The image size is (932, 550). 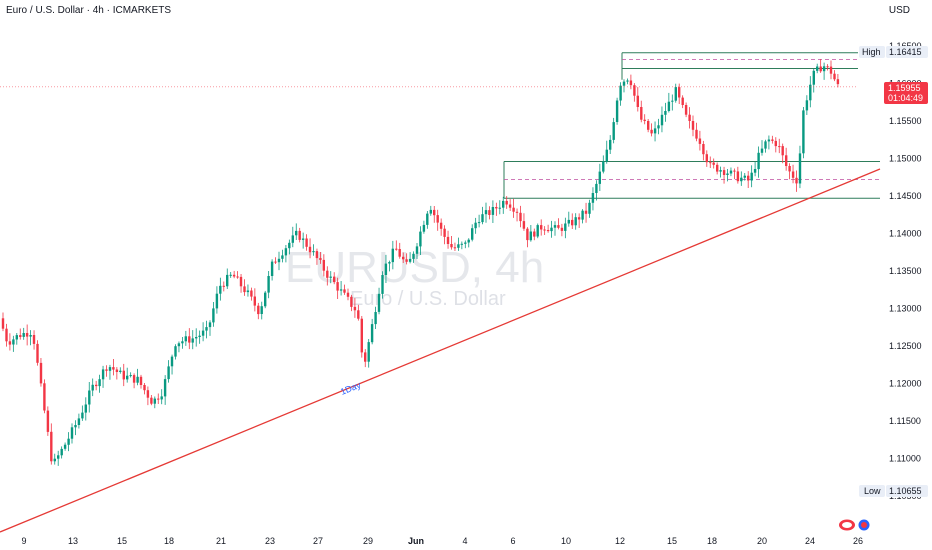 I want to click on x-tick-label: 18, so click(x=169, y=541).